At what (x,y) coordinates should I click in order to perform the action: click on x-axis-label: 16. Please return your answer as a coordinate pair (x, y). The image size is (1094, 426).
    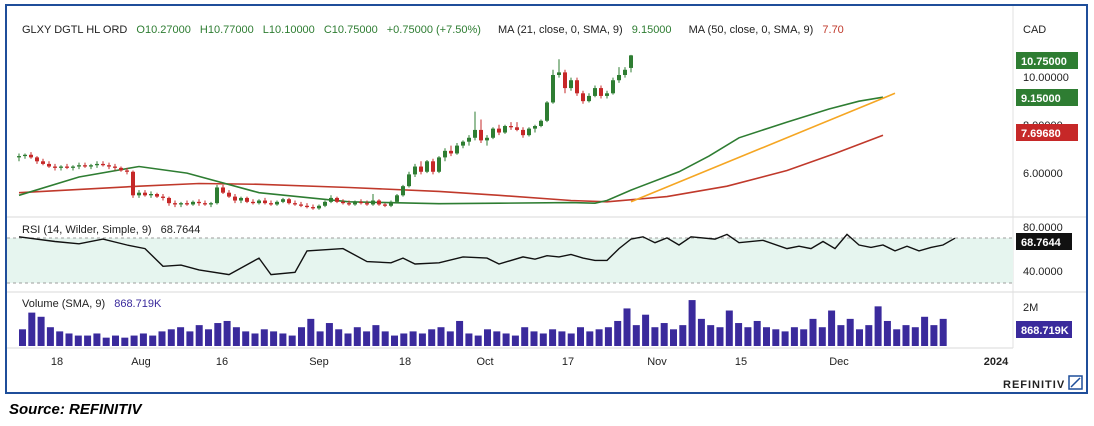
    Looking at the image, I should click on (222, 362).